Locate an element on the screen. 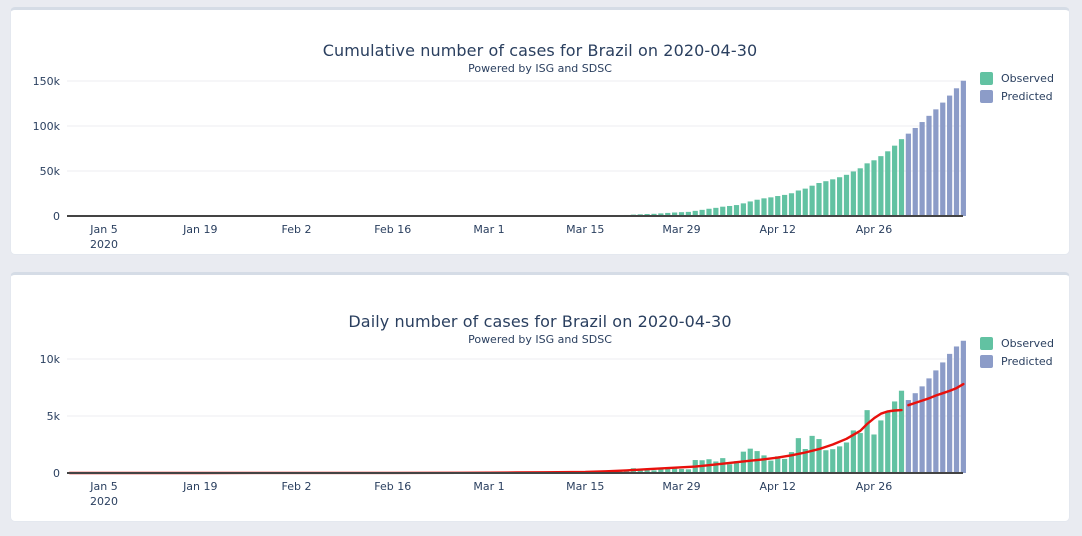  svg-text: 10k is located at coordinates (50, 359).